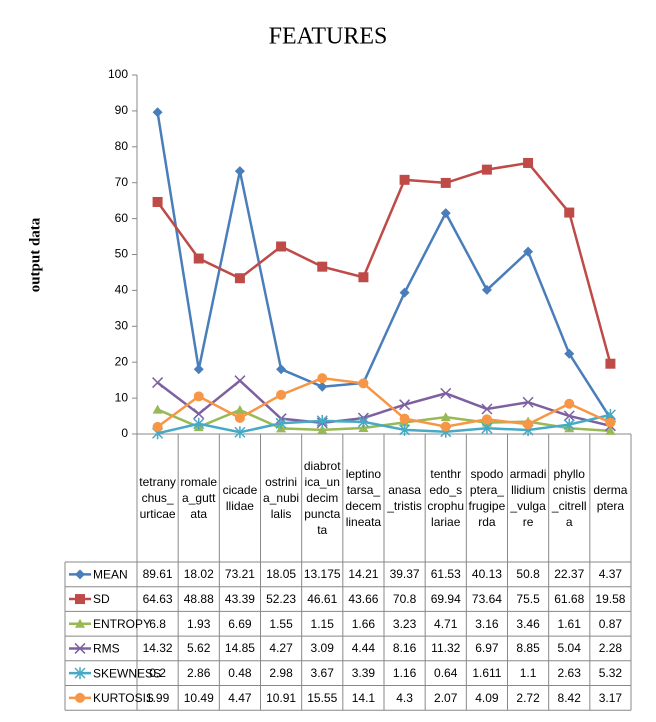 The height and width of the screenshot is (722, 656). I want to click on category-label: dermaptera, so click(610, 498).